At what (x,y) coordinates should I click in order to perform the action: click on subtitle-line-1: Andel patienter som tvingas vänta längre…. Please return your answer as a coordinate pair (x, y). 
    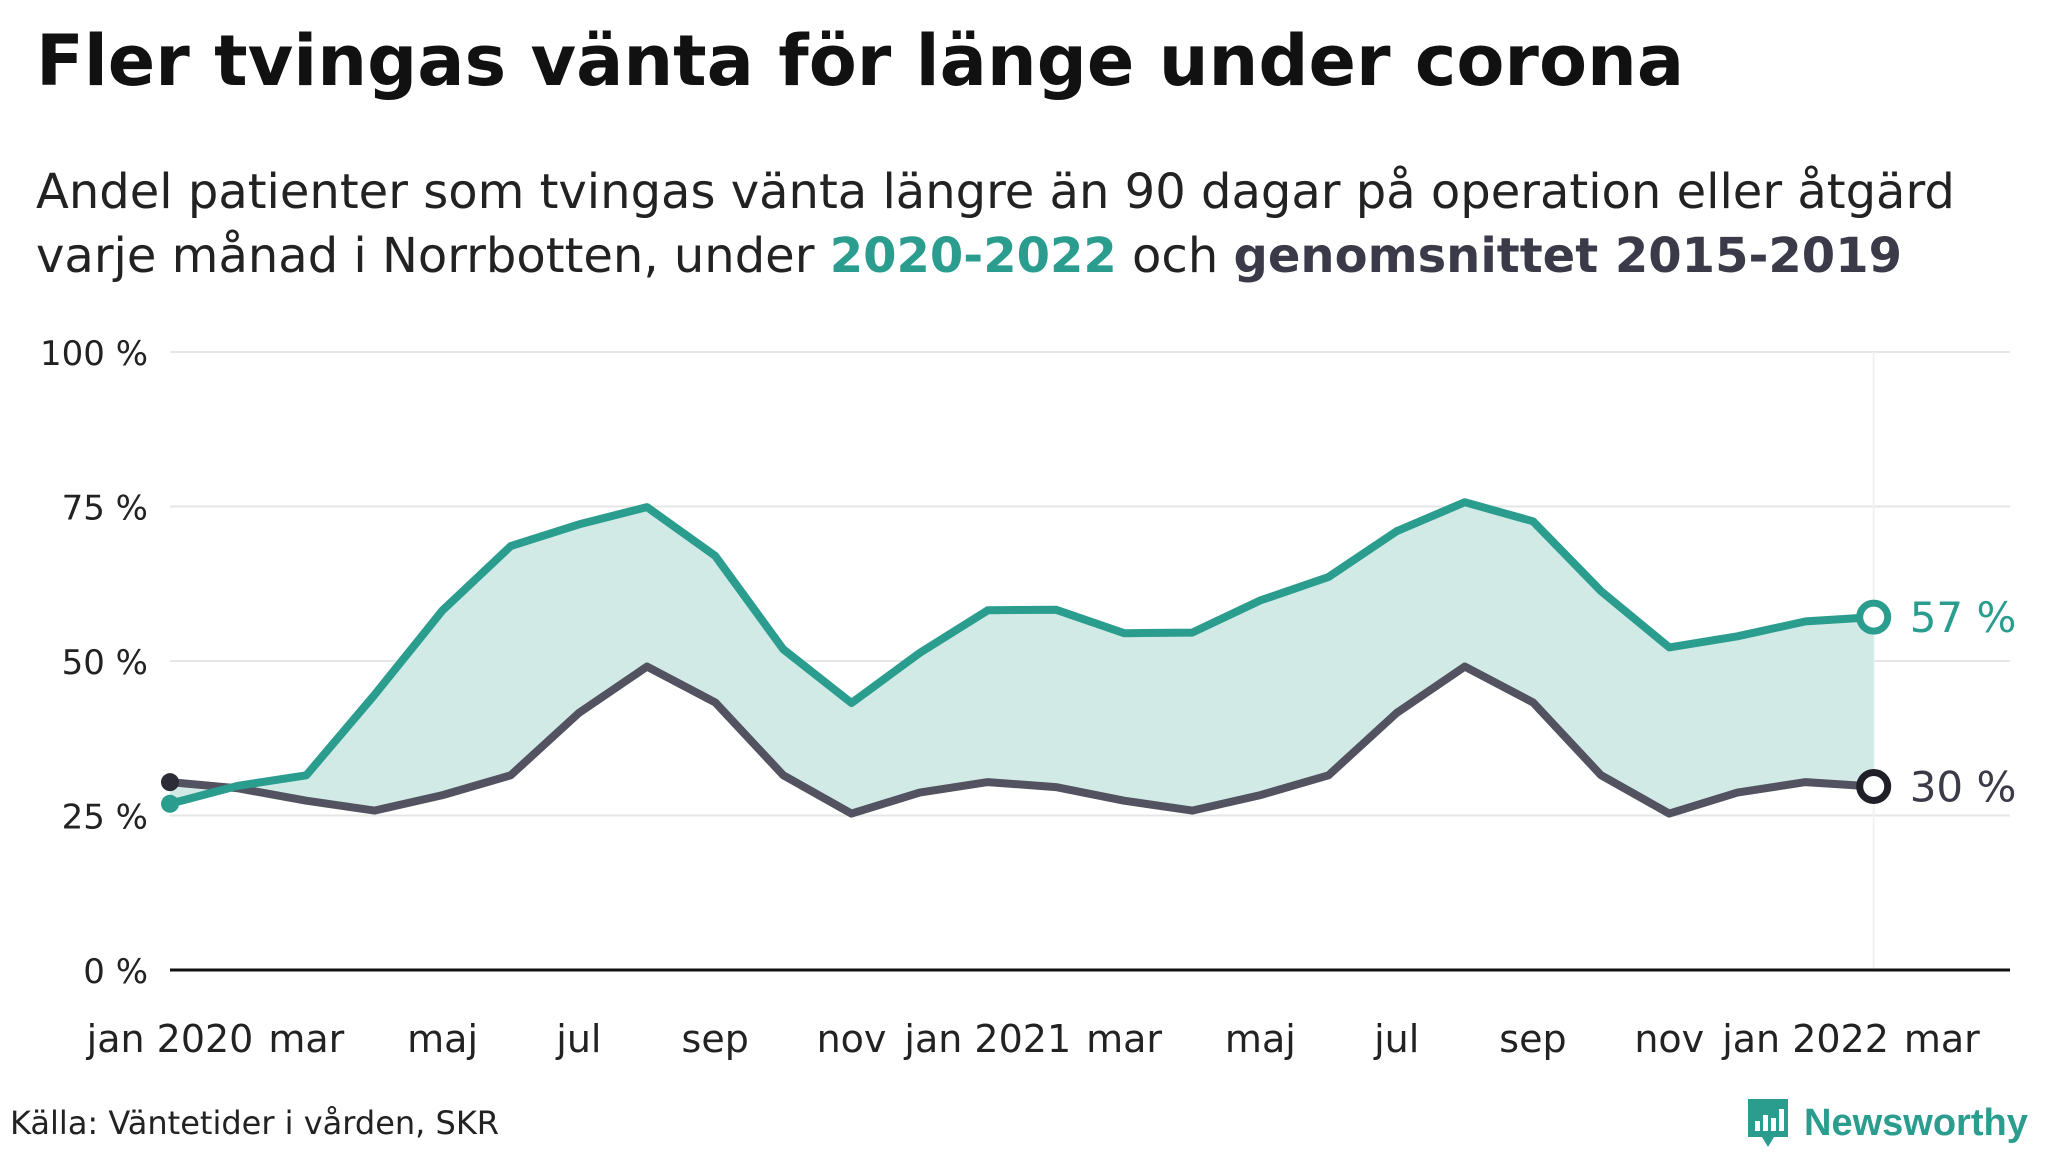
    Looking at the image, I should click on (995, 192).